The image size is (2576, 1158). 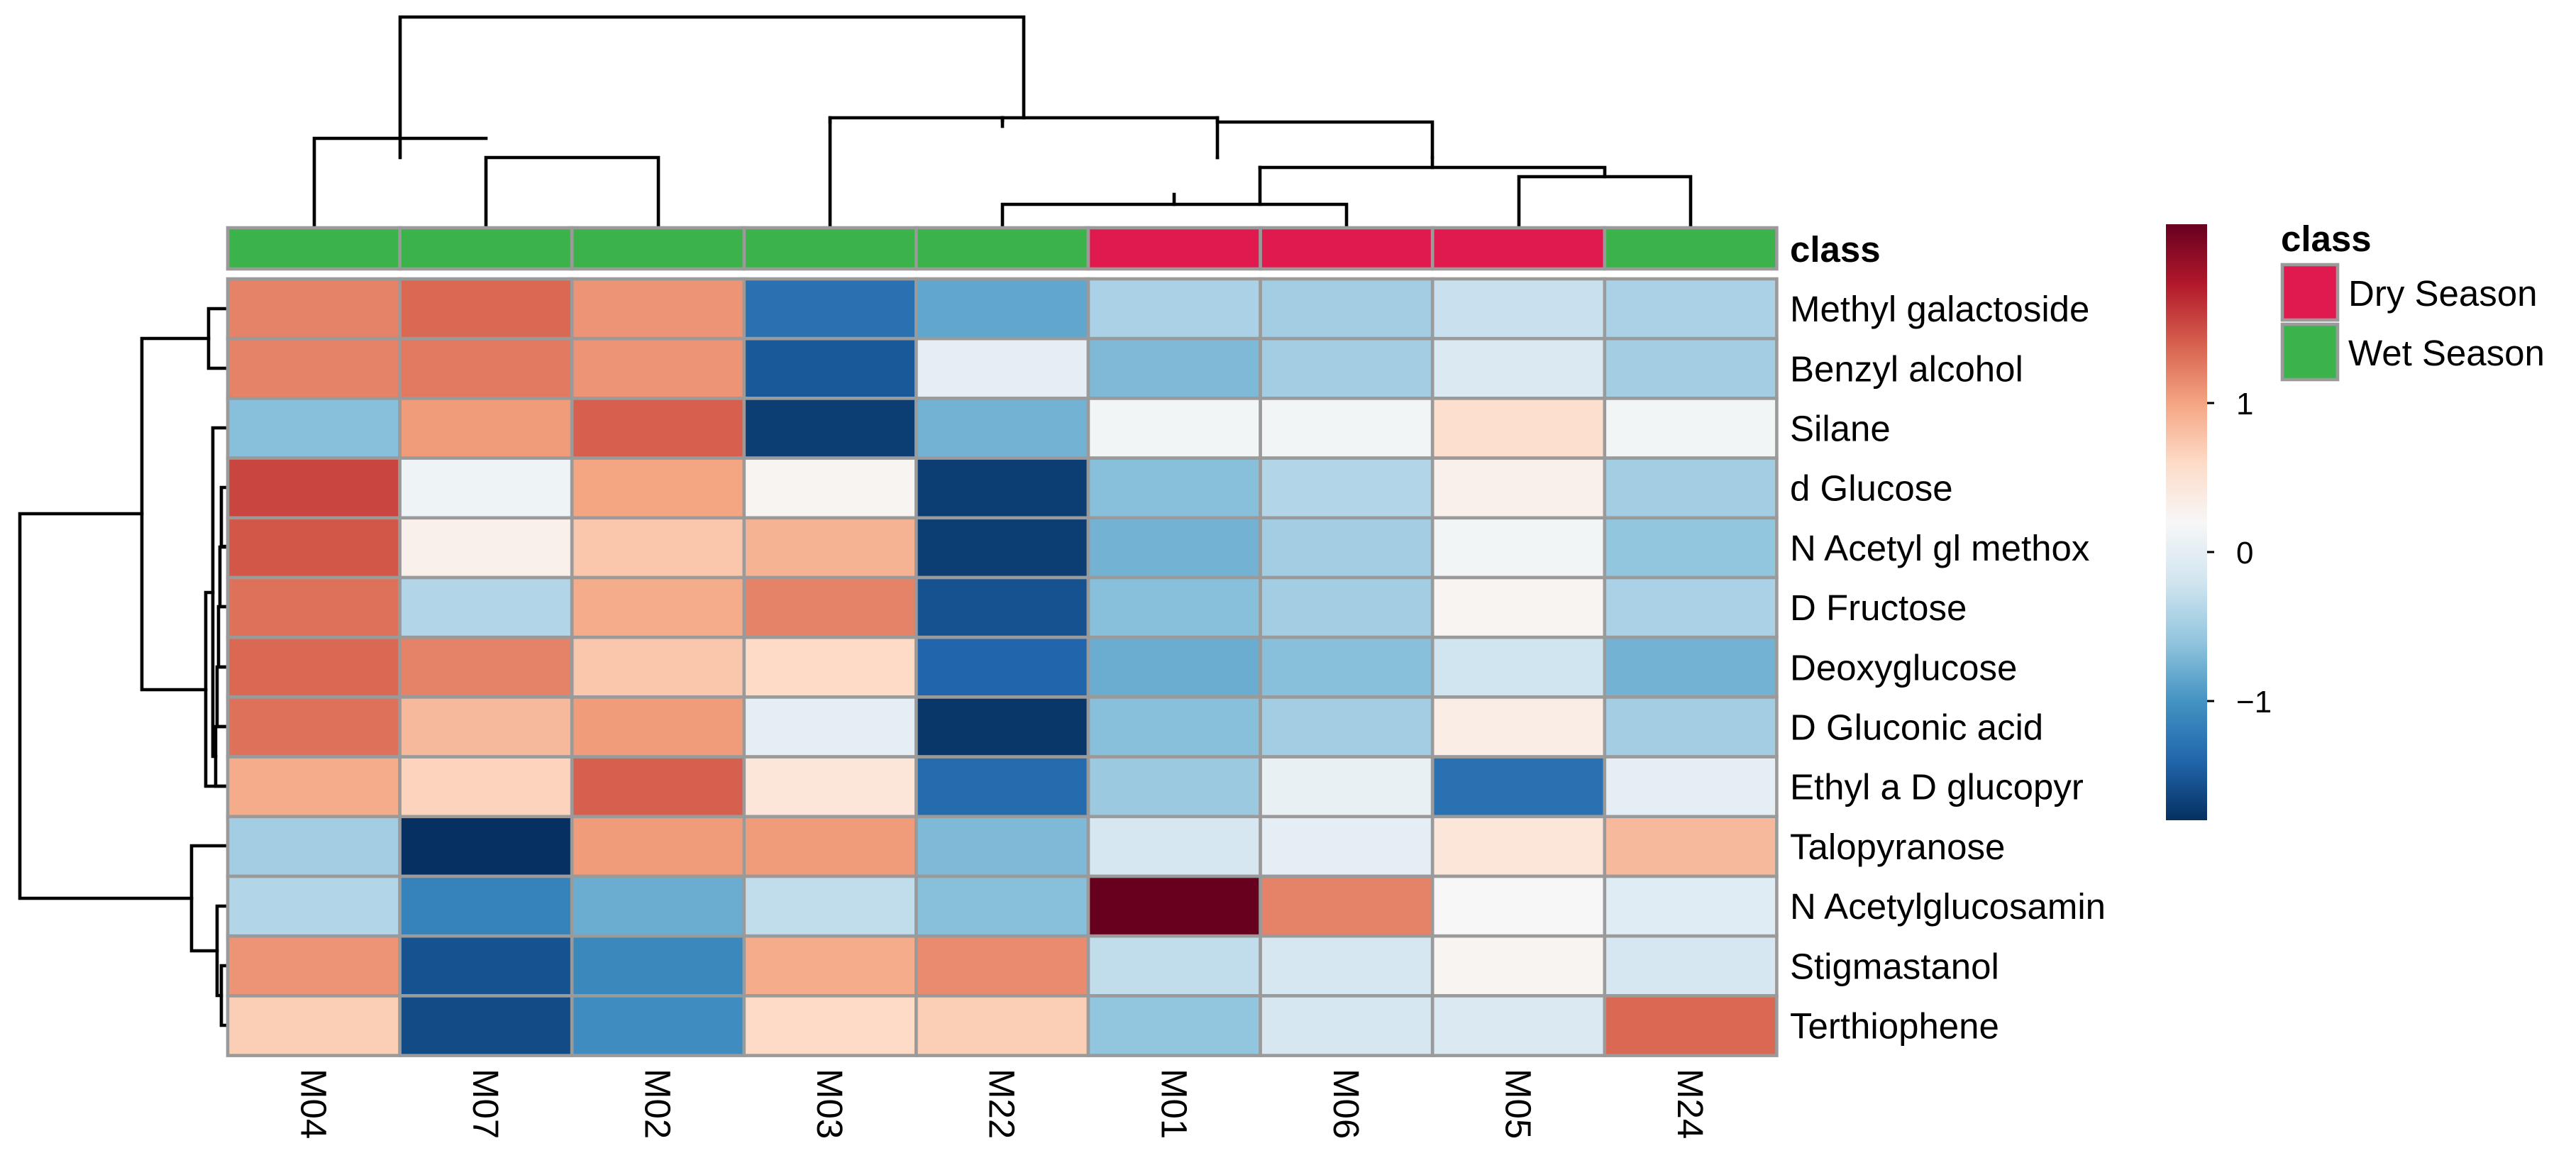 I want to click on row-label: Deoxyglucose, so click(x=1903, y=667).